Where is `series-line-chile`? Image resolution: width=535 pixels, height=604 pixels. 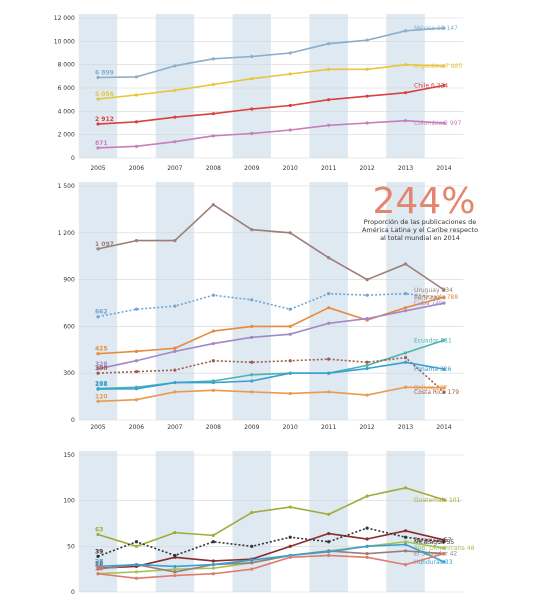
series-line-chile is located at coordinates (271, 104).